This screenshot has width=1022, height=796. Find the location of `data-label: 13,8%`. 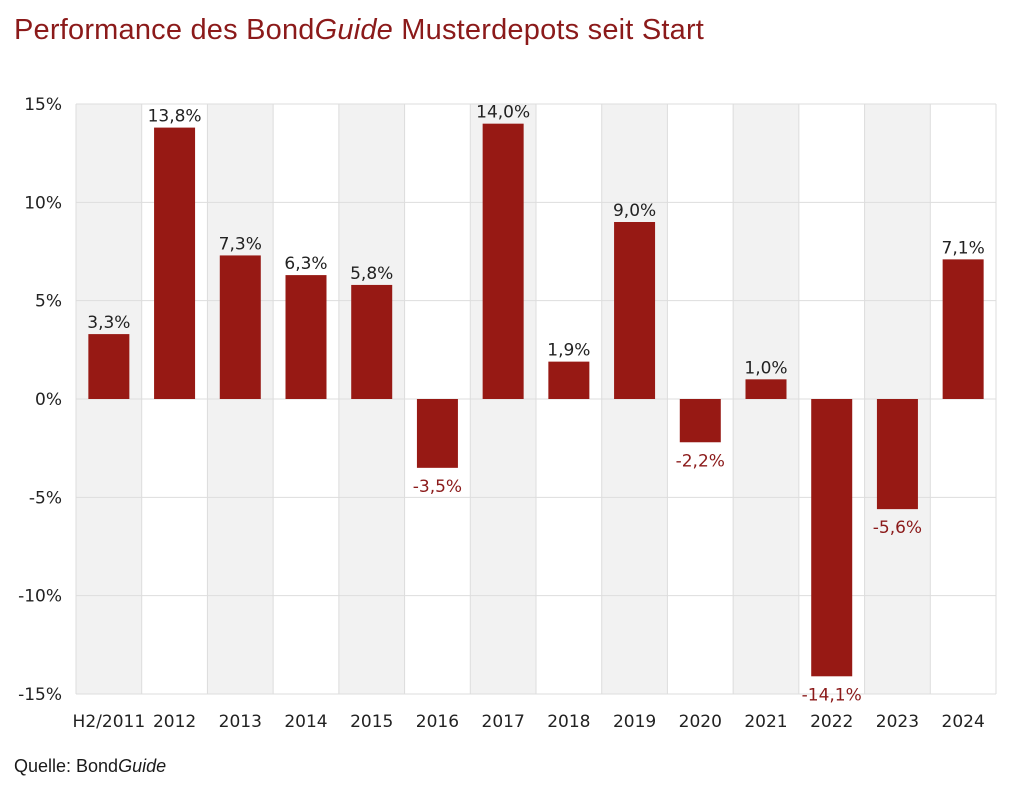

data-label: 13,8% is located at coordinates (175, 117).